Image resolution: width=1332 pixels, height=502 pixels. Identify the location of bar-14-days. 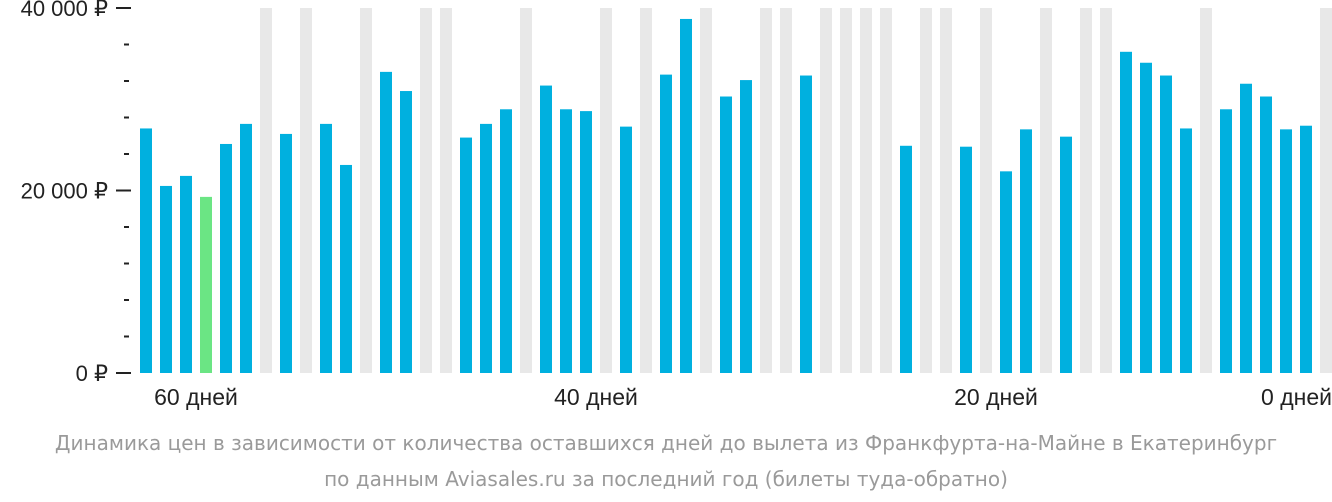
(1066, 254).